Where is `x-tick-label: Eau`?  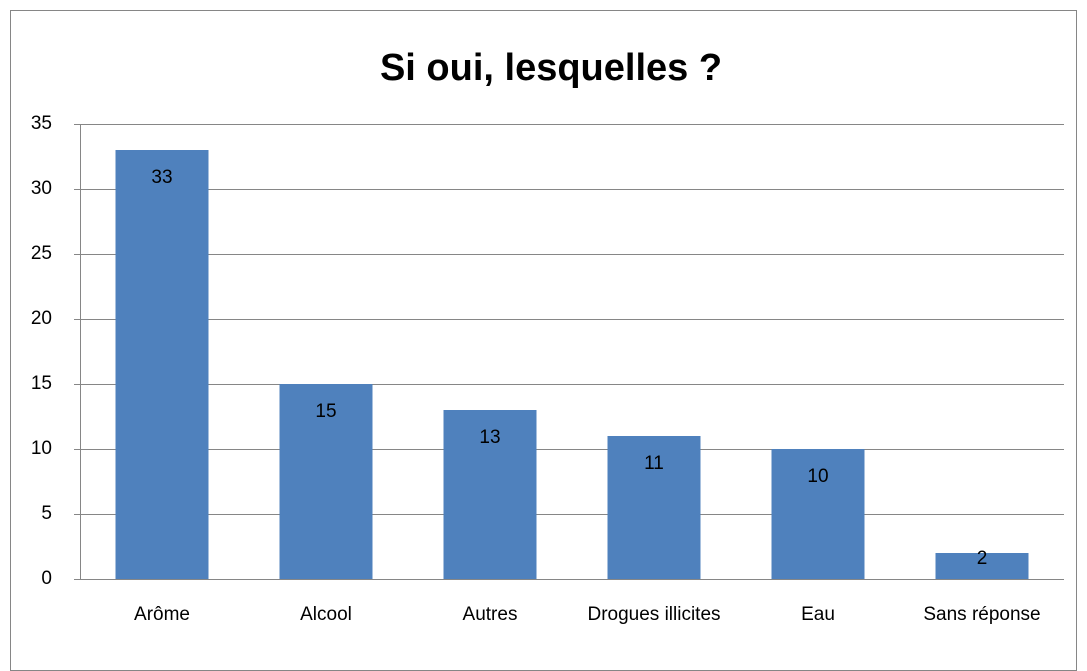
x-tick-label: Eau is located at coordinates (818, 614).